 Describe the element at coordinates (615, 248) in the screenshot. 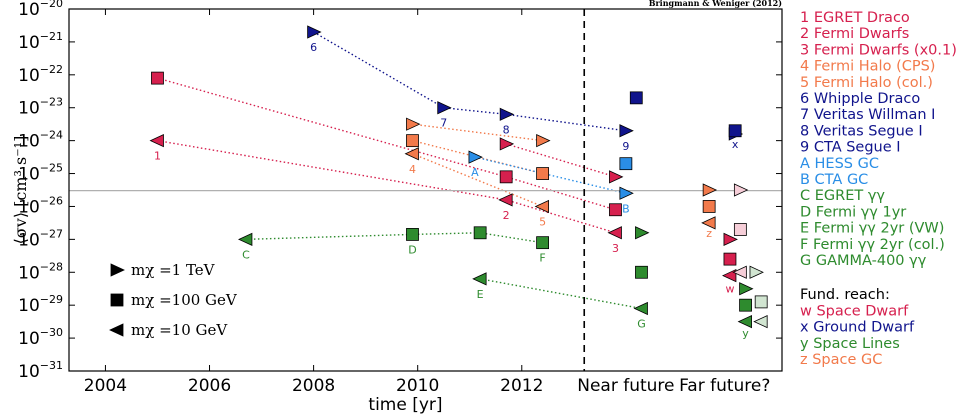

I see `point-label: 3` at that location.